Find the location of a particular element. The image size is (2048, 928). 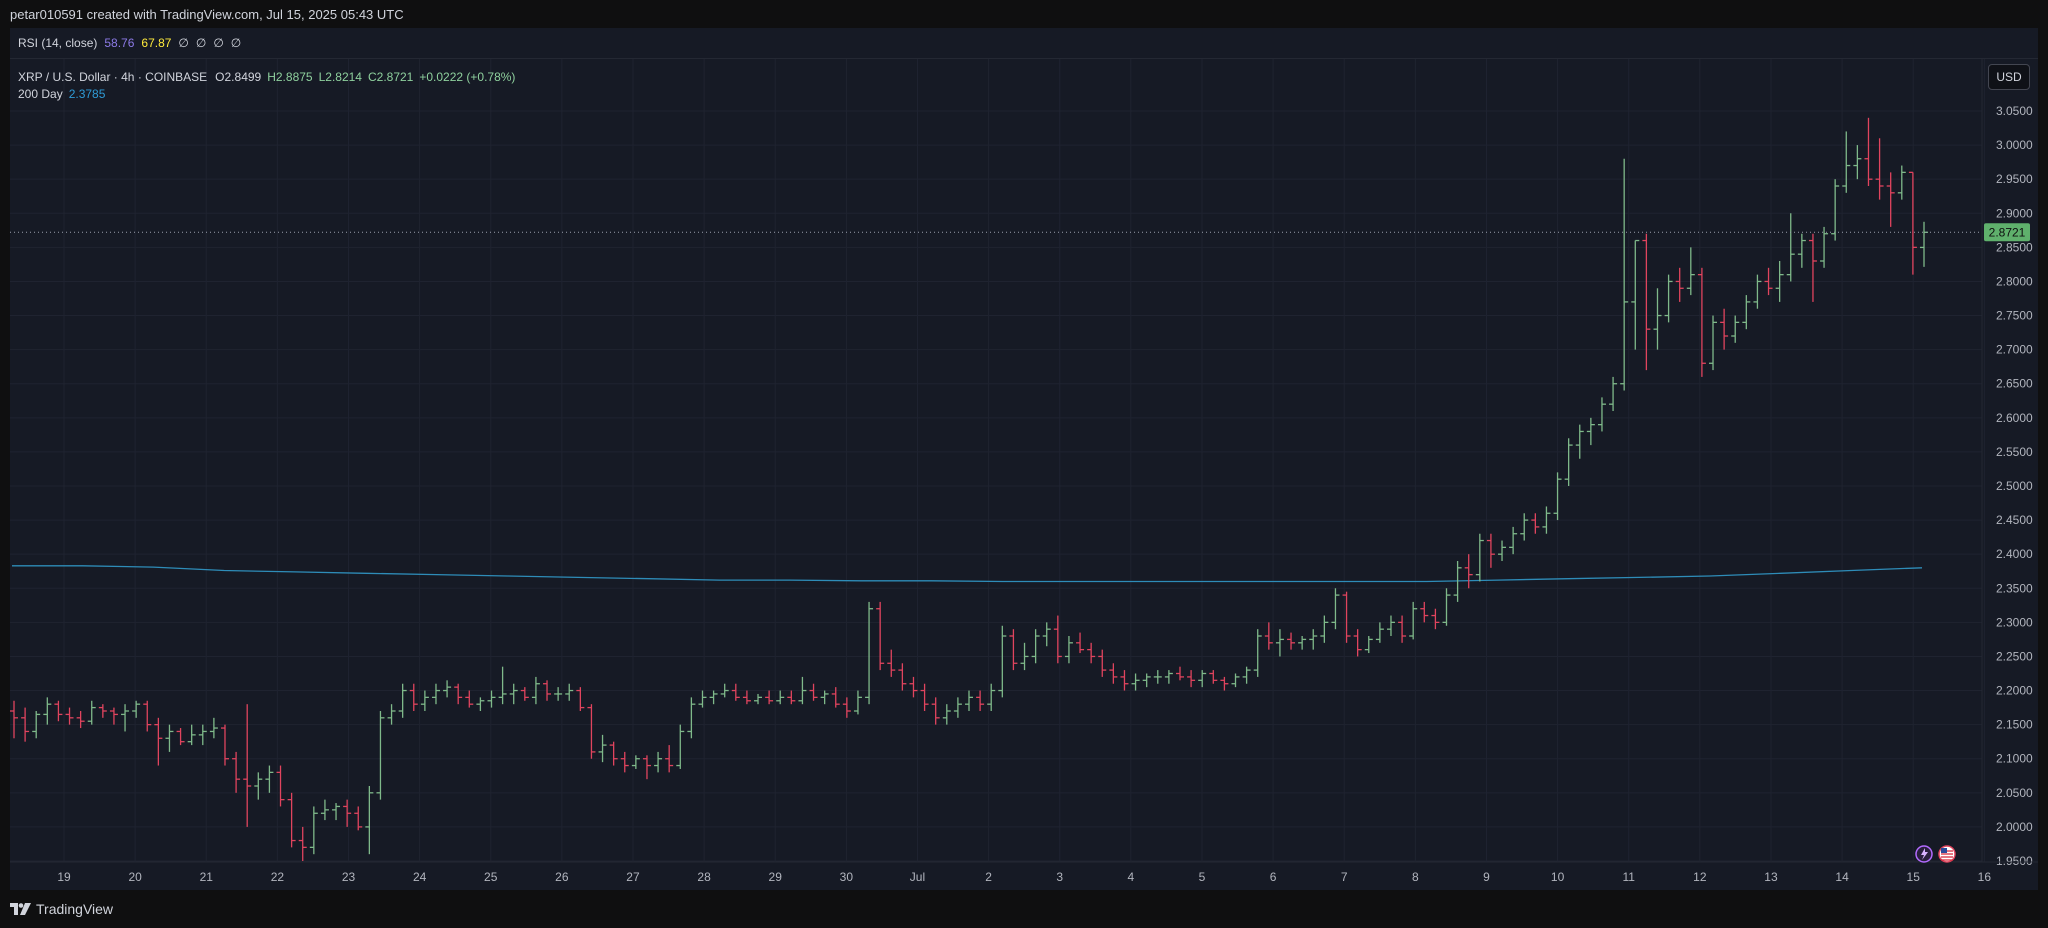

currency-button: USD is located at coordinates (2009, 77).